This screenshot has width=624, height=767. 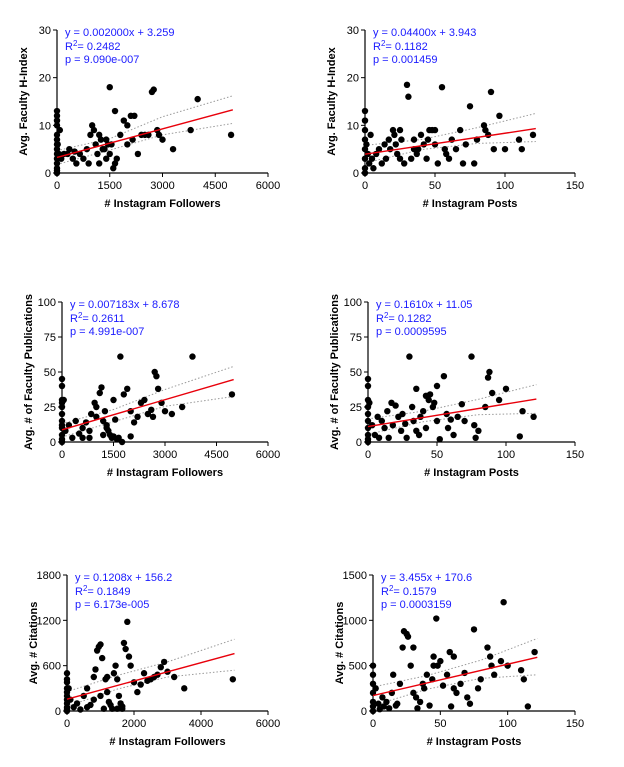 I want to click on equation-label: y = 0.1208x + 156.2, so click(x=123, y=578).